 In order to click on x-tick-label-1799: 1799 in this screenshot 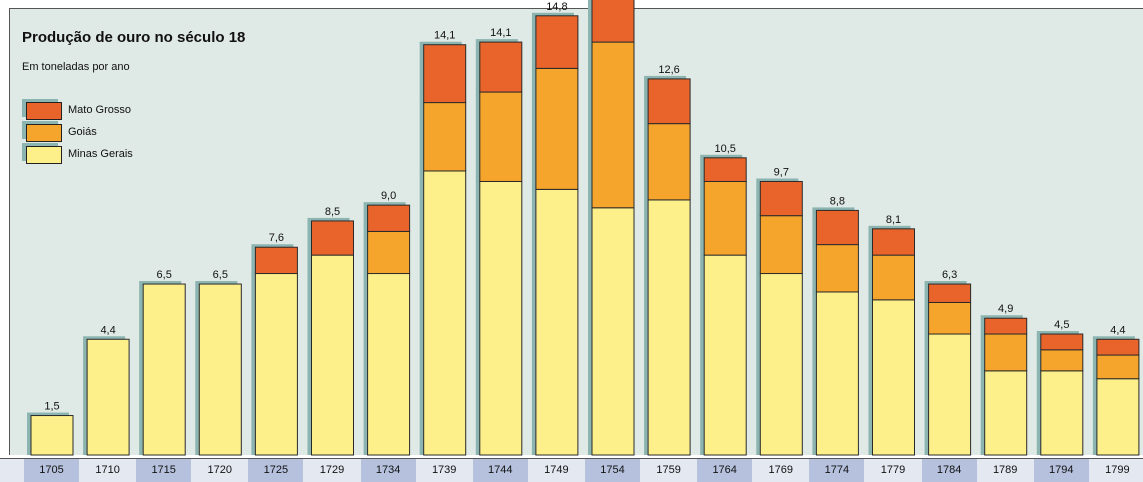, I will do `click(1117, 470)`.